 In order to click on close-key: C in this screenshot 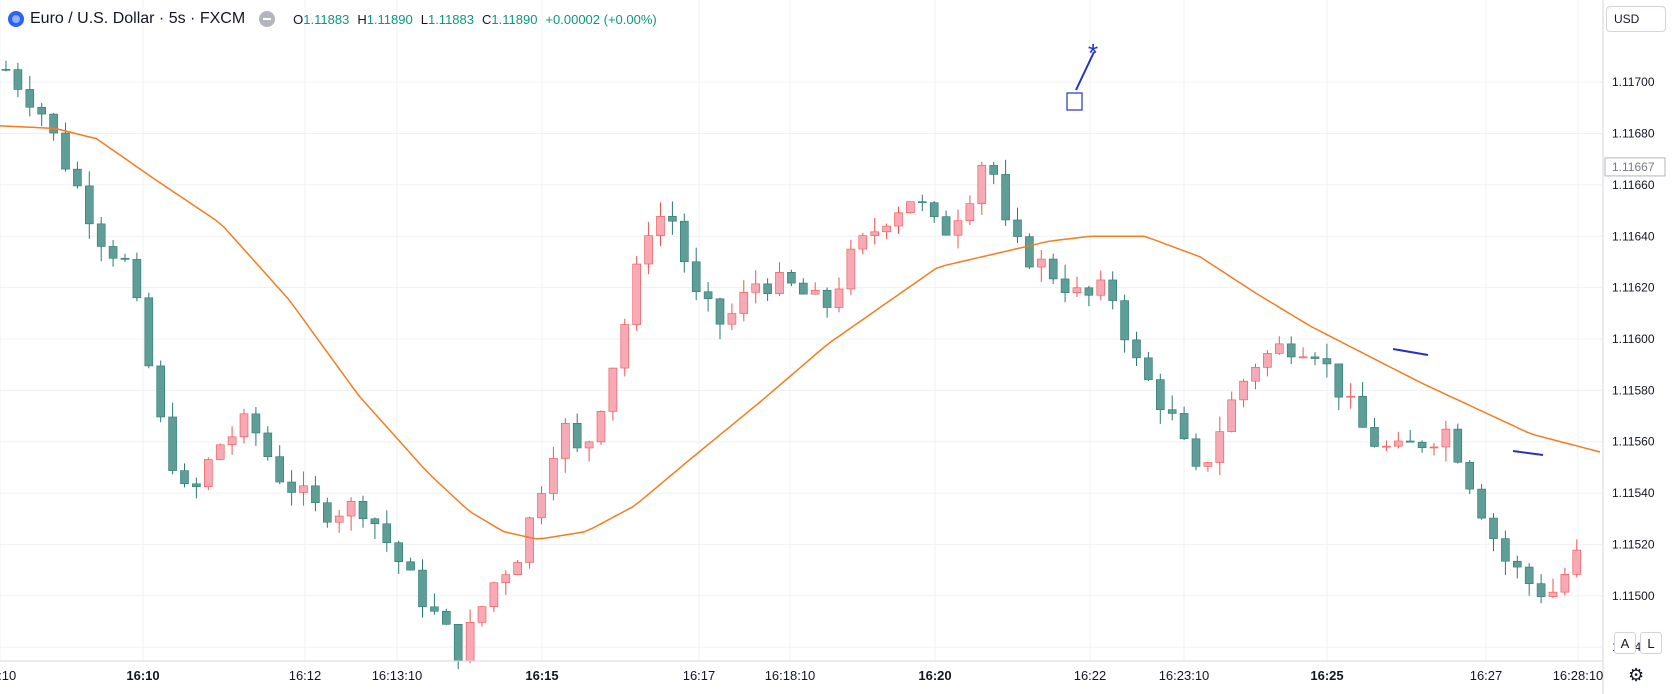, I will do `click(487, 19)`.